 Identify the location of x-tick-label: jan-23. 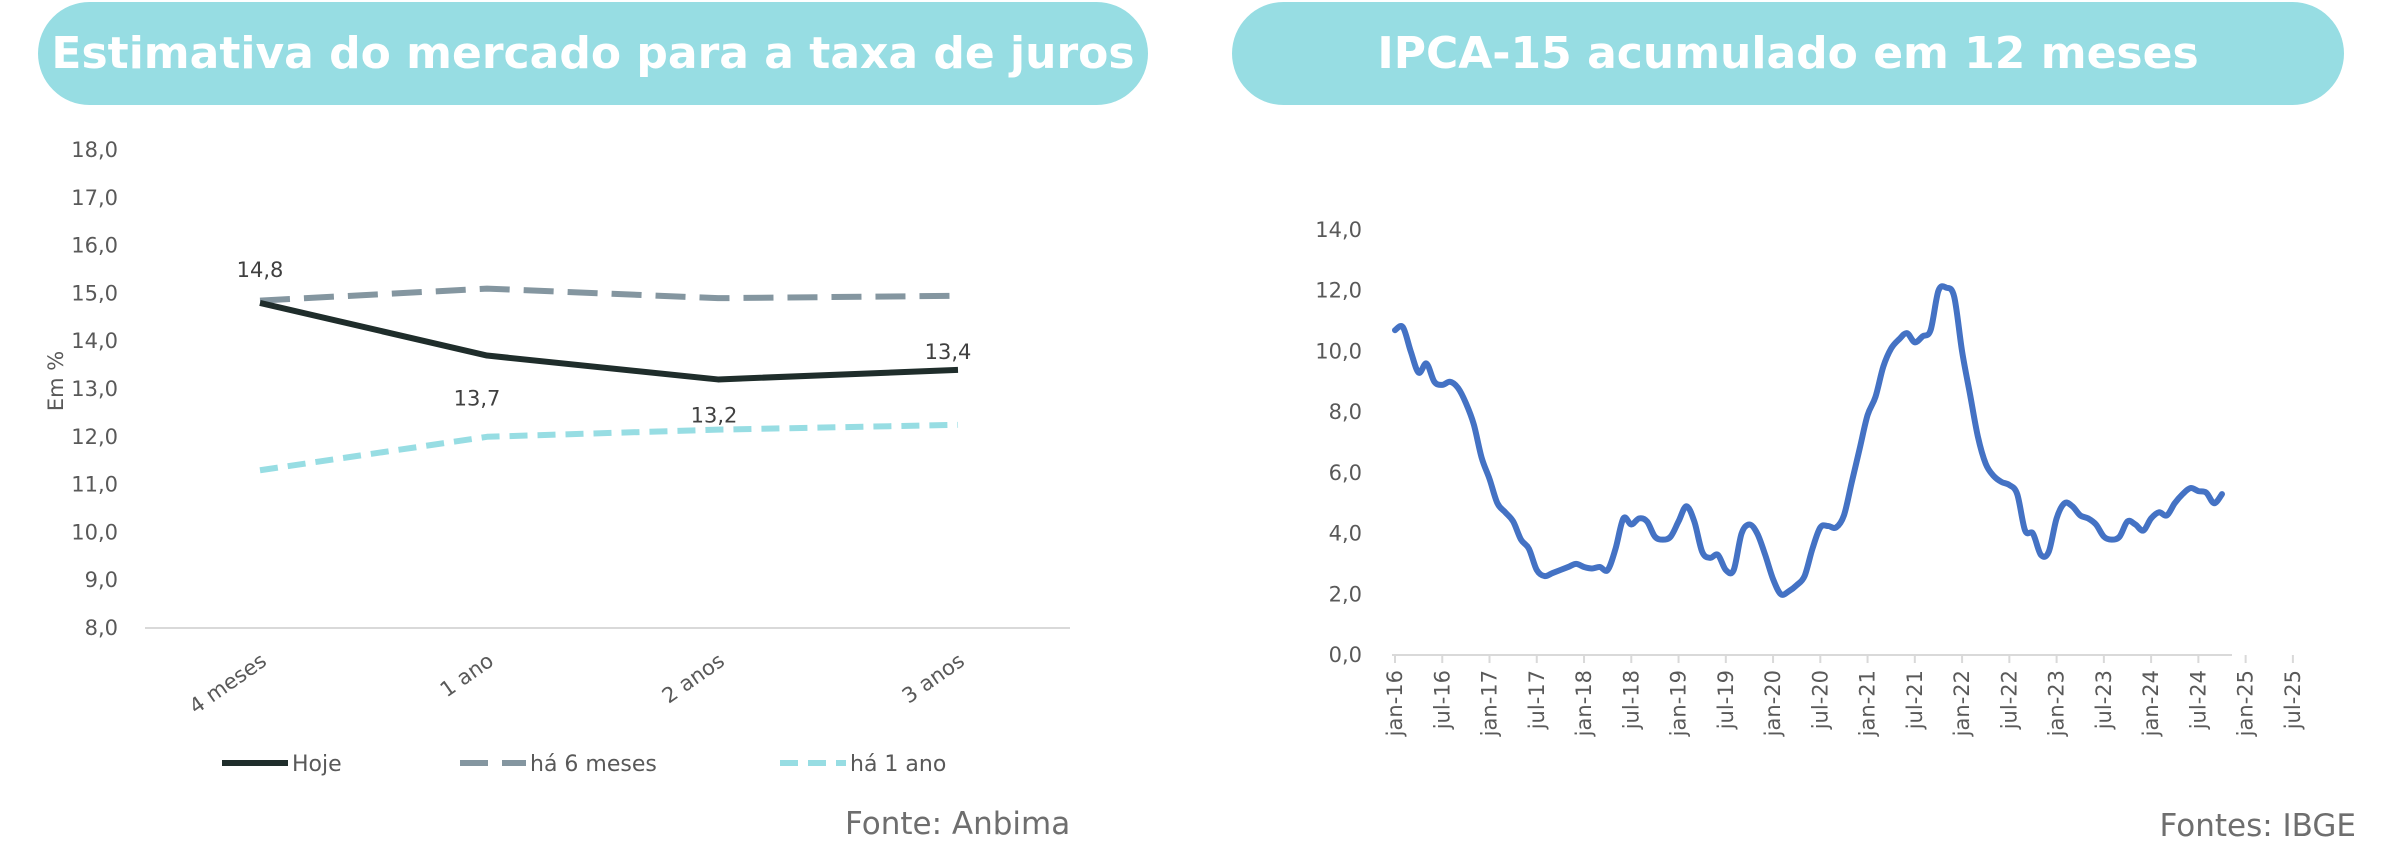
(2057, 703).